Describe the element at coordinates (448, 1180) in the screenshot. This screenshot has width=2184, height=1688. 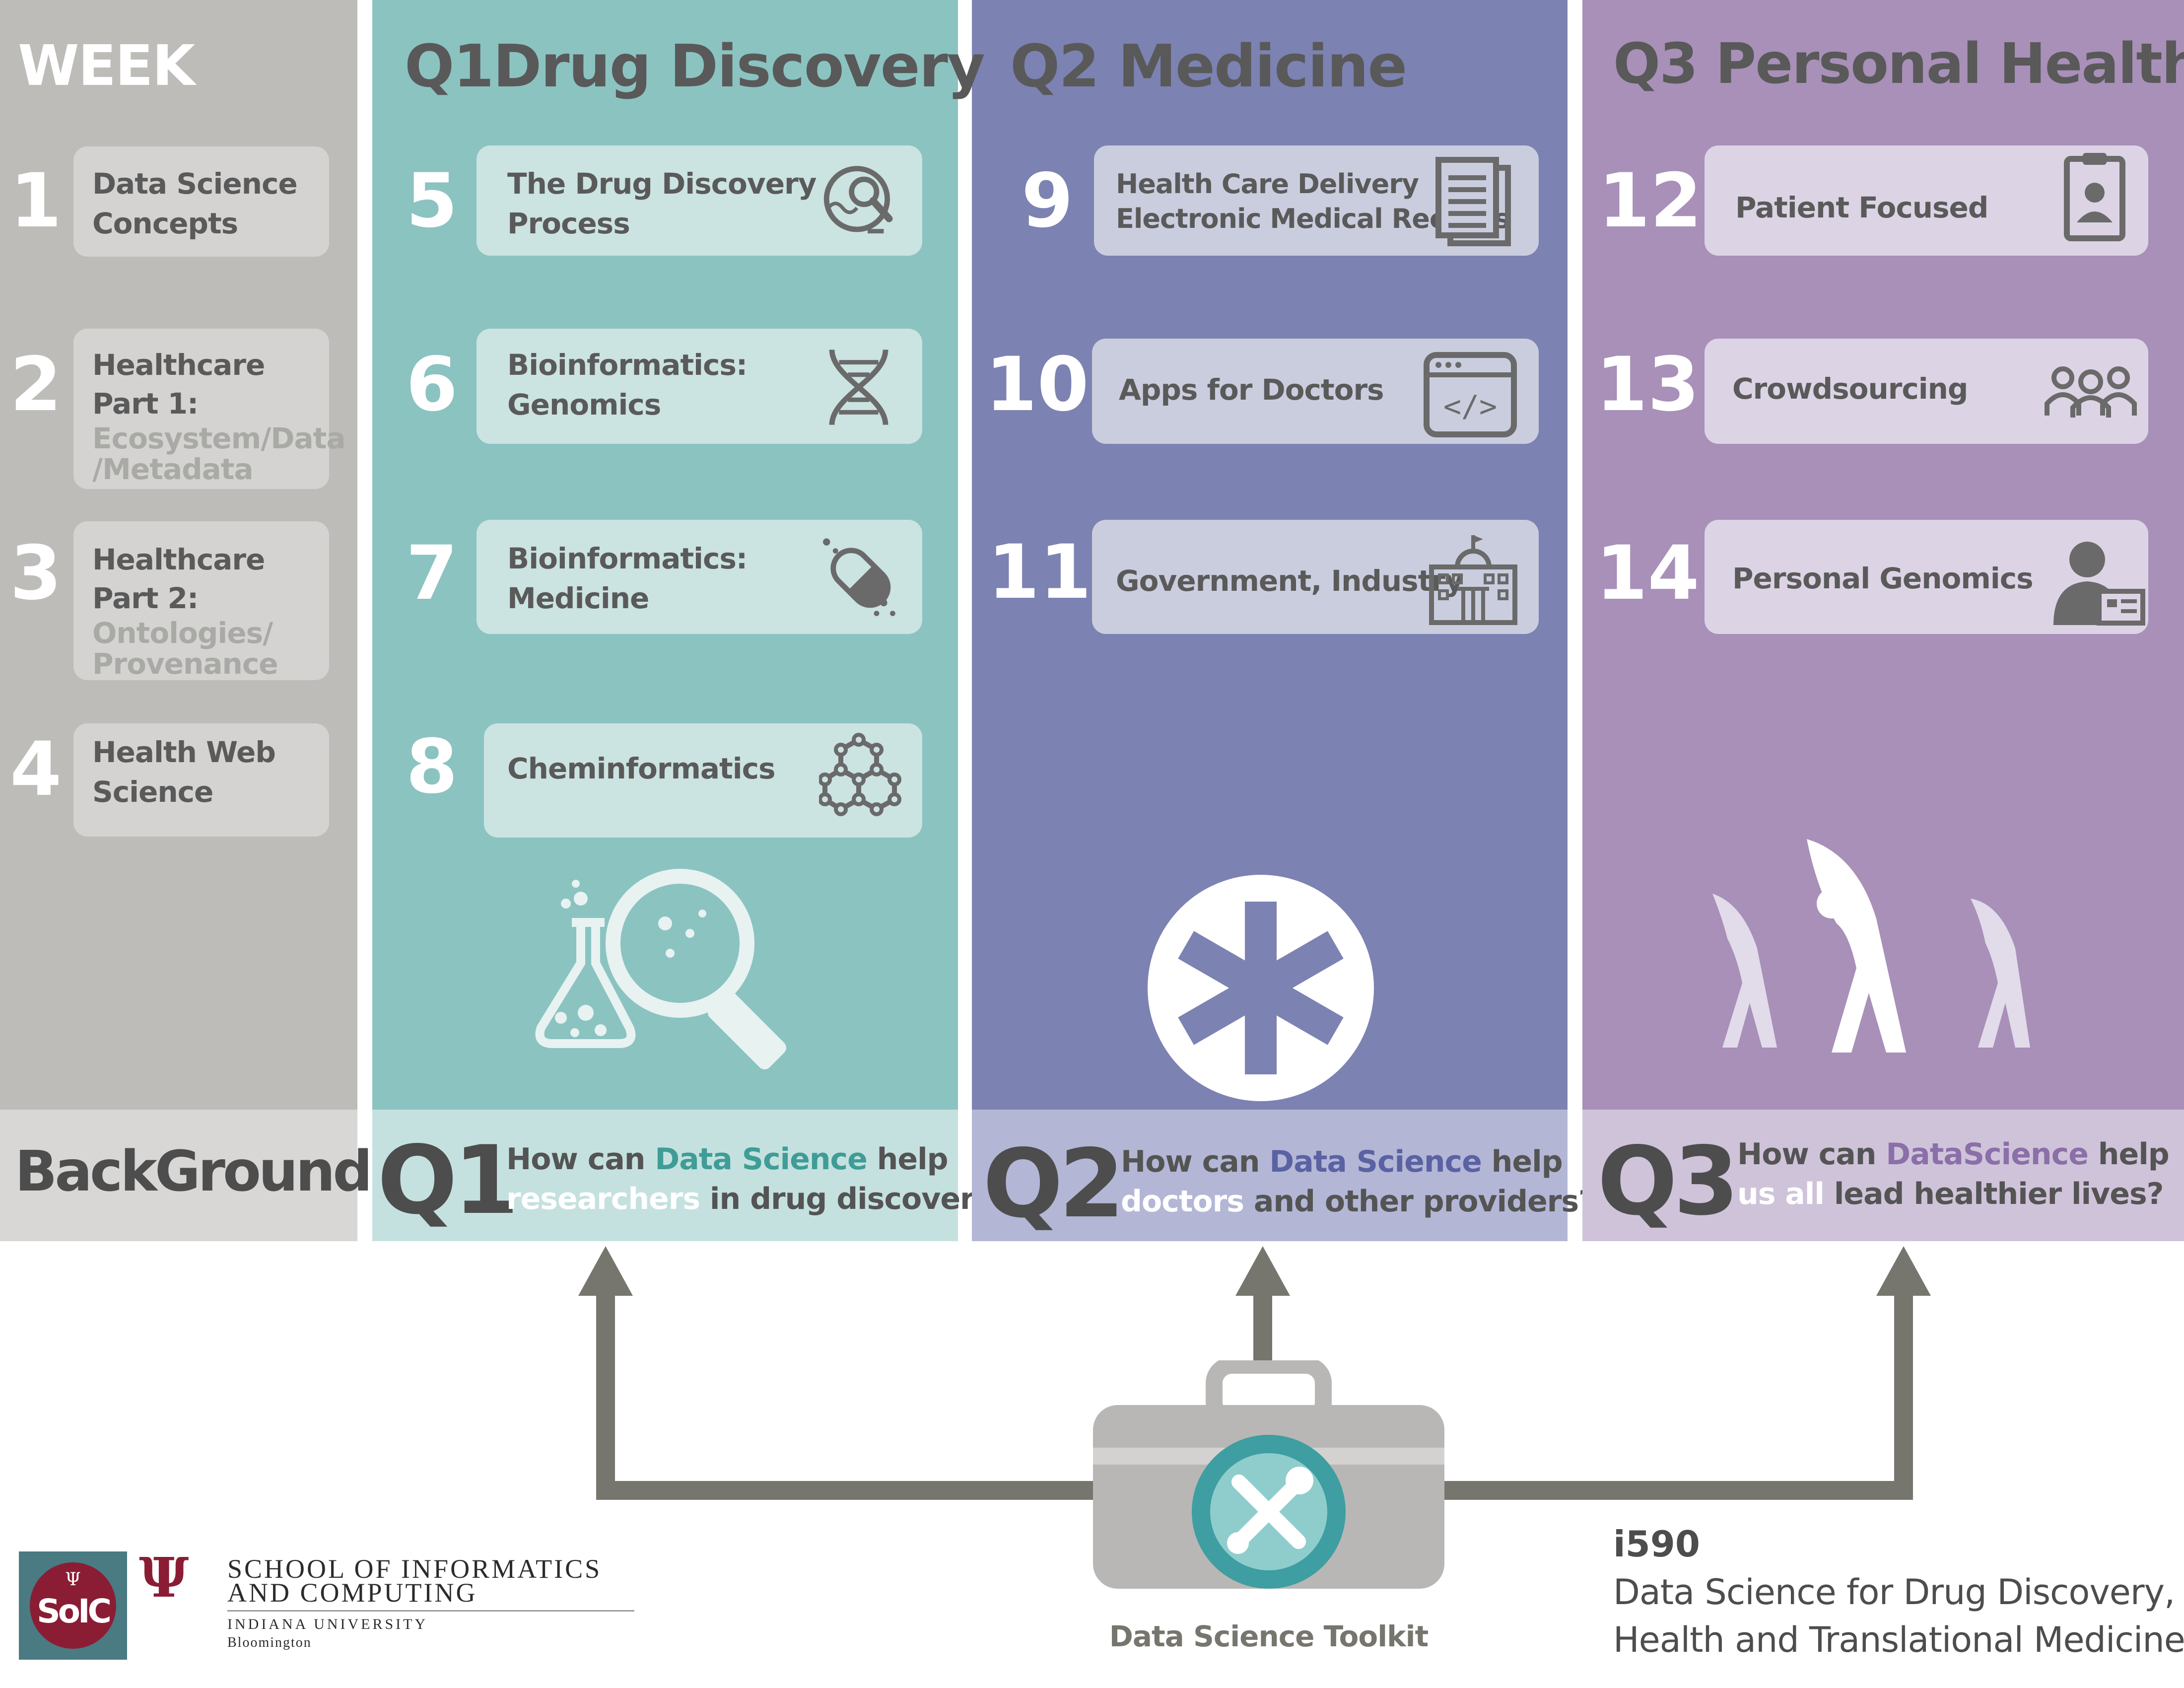
I see `q1-question-label: Q1` at that location.